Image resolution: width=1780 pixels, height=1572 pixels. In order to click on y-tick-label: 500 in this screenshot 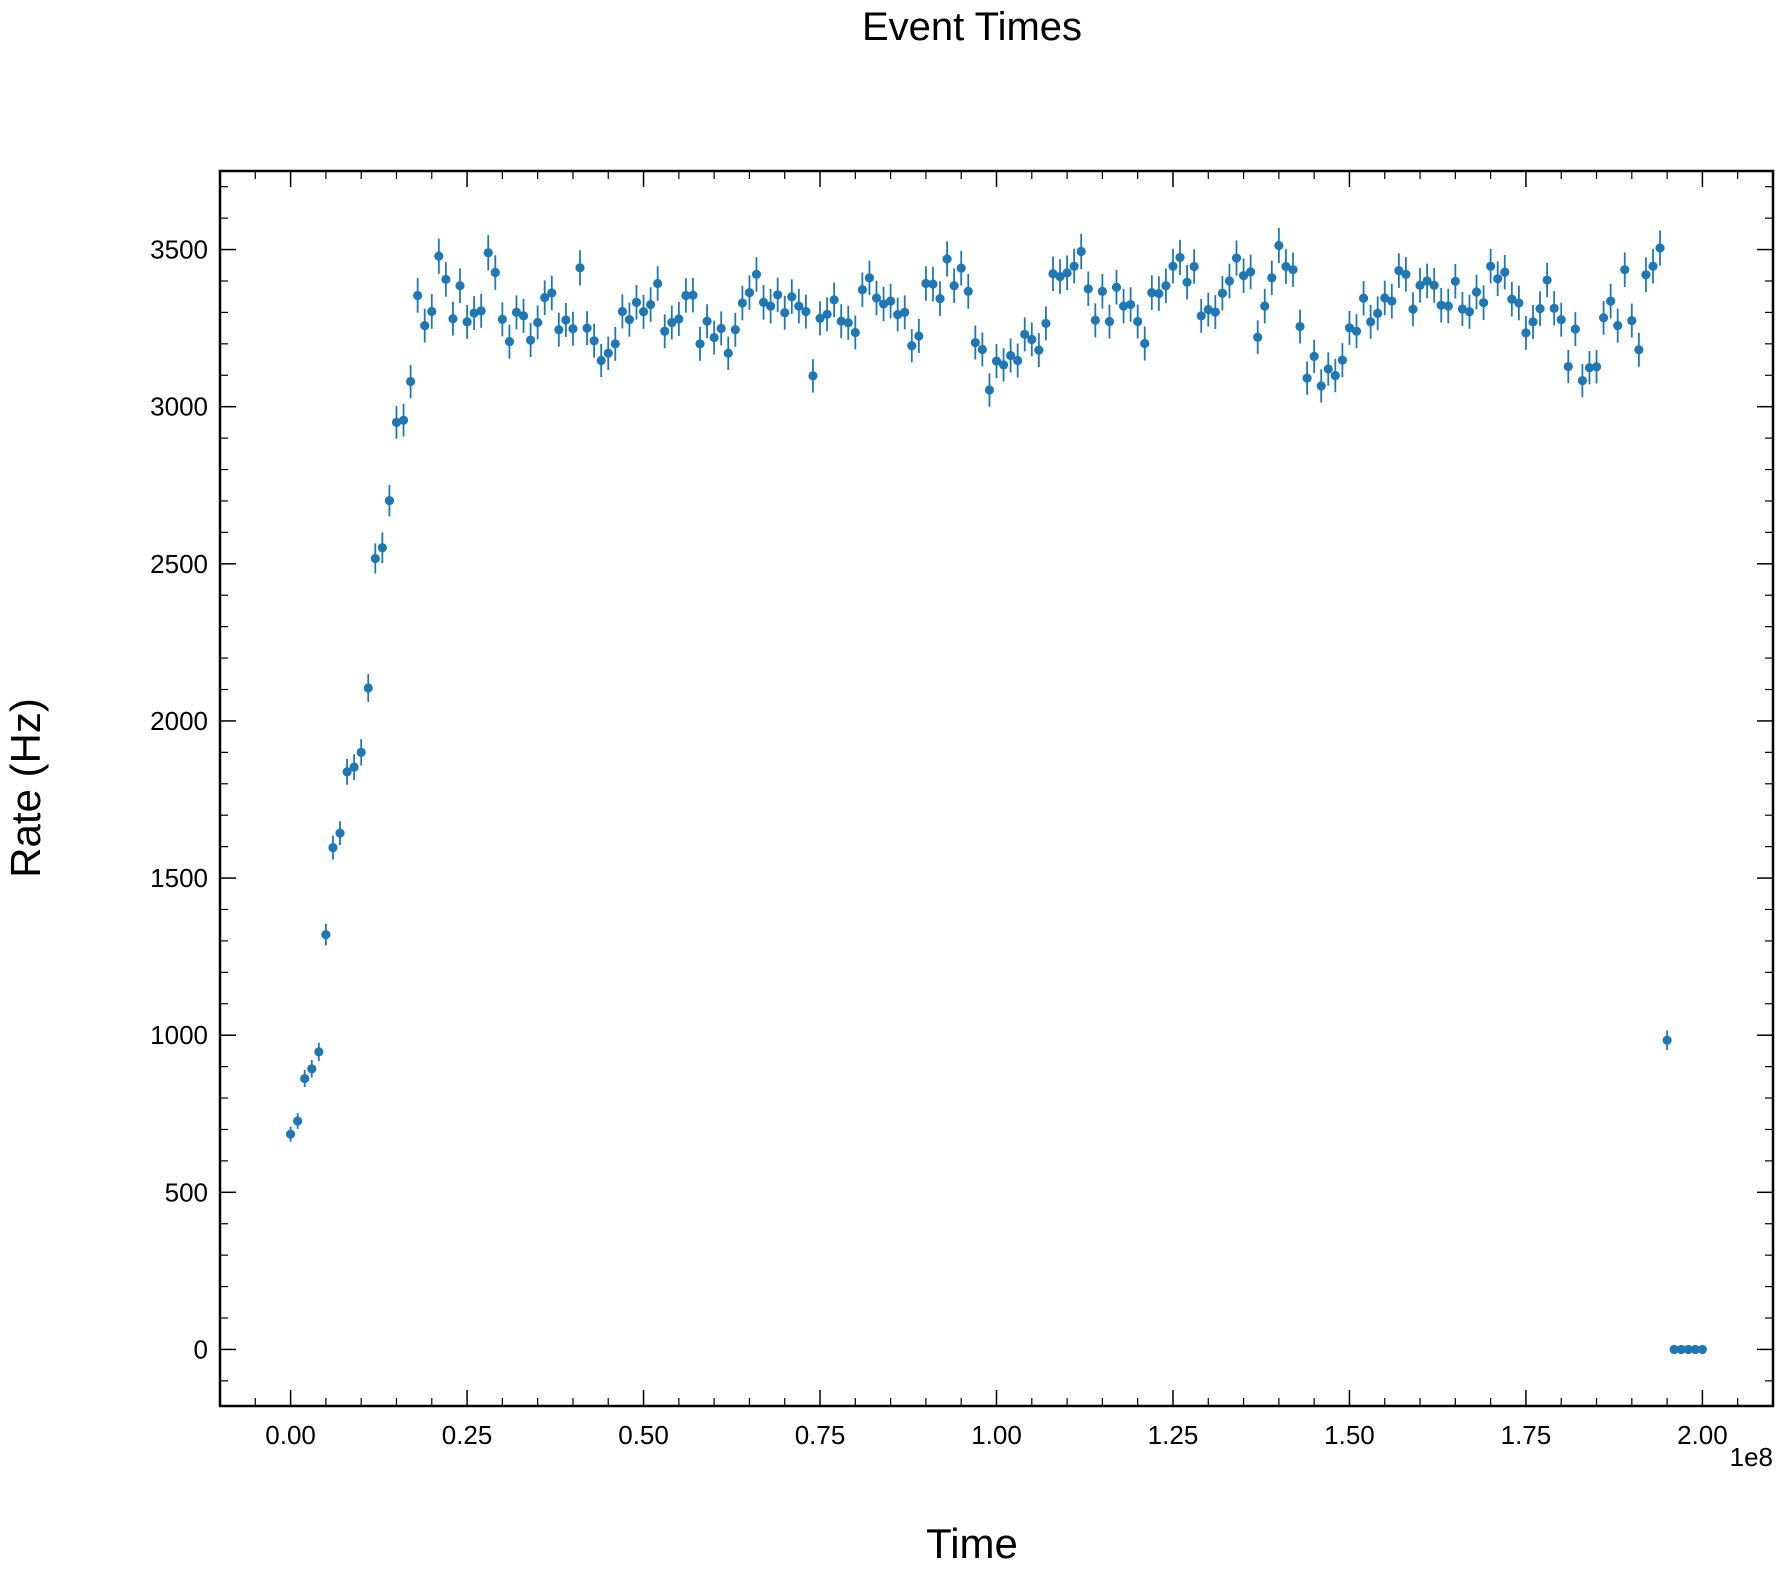, I will do `click(186, 1192)`.